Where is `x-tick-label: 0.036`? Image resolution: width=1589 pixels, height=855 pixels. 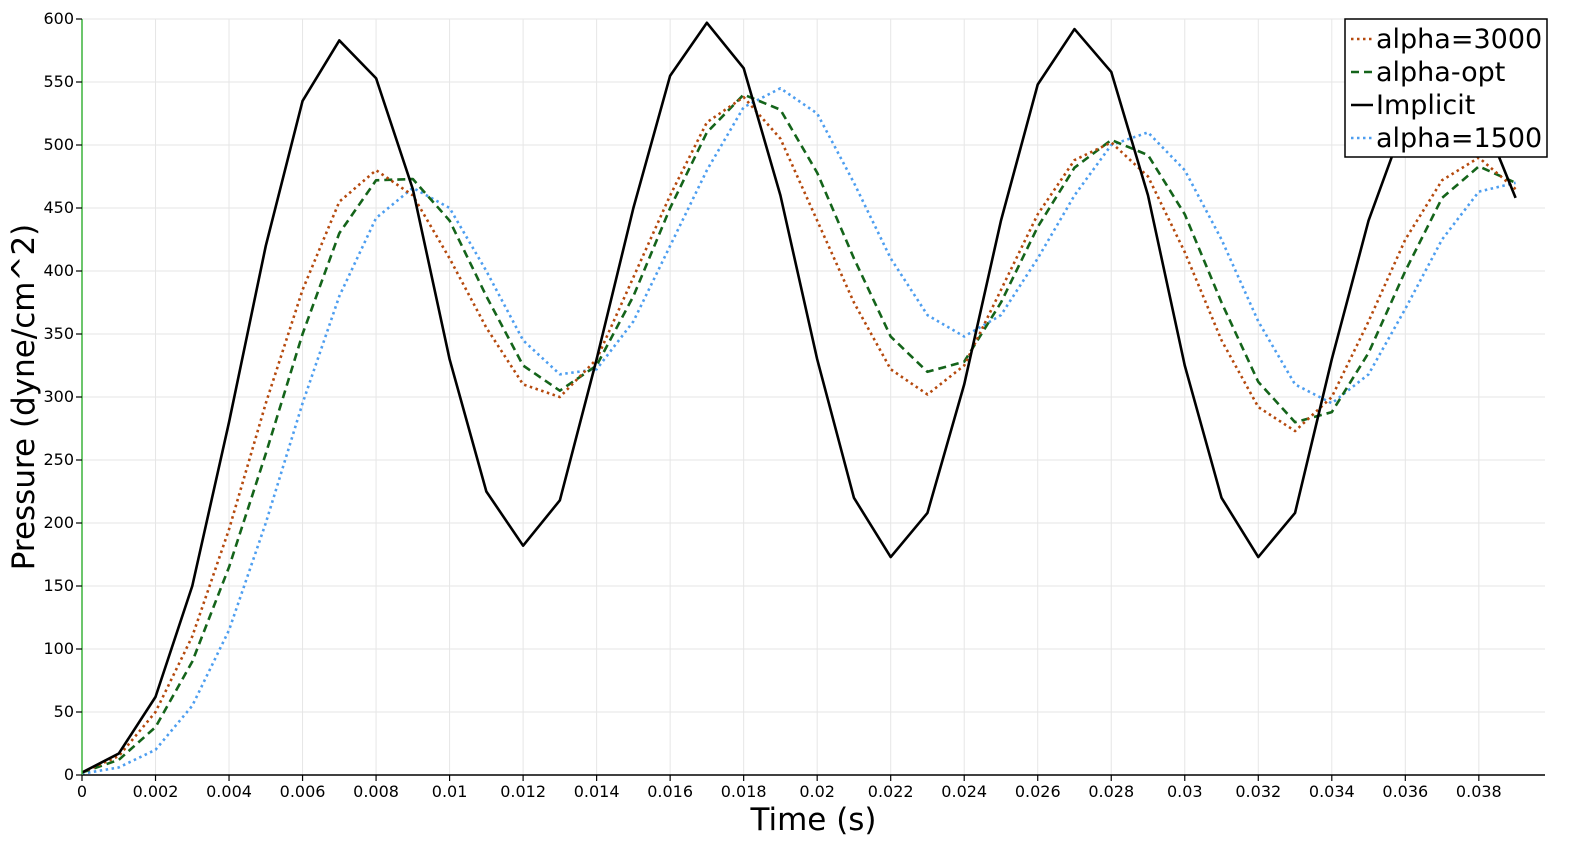 x-tick-label: 0.036 is located at coordinates (1405, 791).